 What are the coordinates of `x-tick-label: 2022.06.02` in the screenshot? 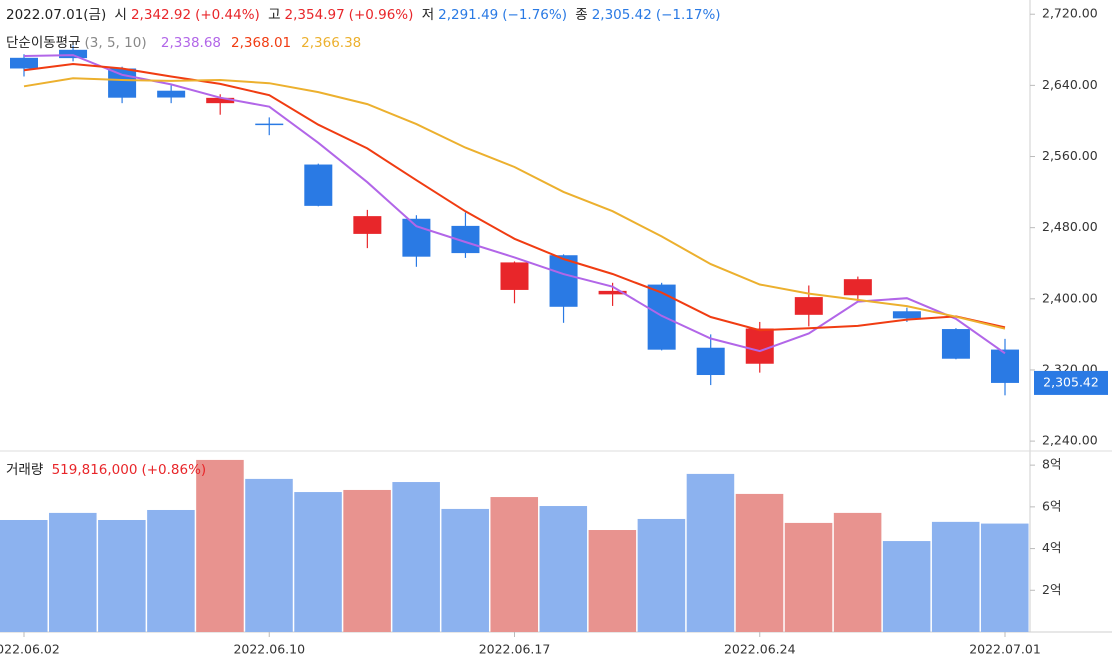 It's located at (30, 649).